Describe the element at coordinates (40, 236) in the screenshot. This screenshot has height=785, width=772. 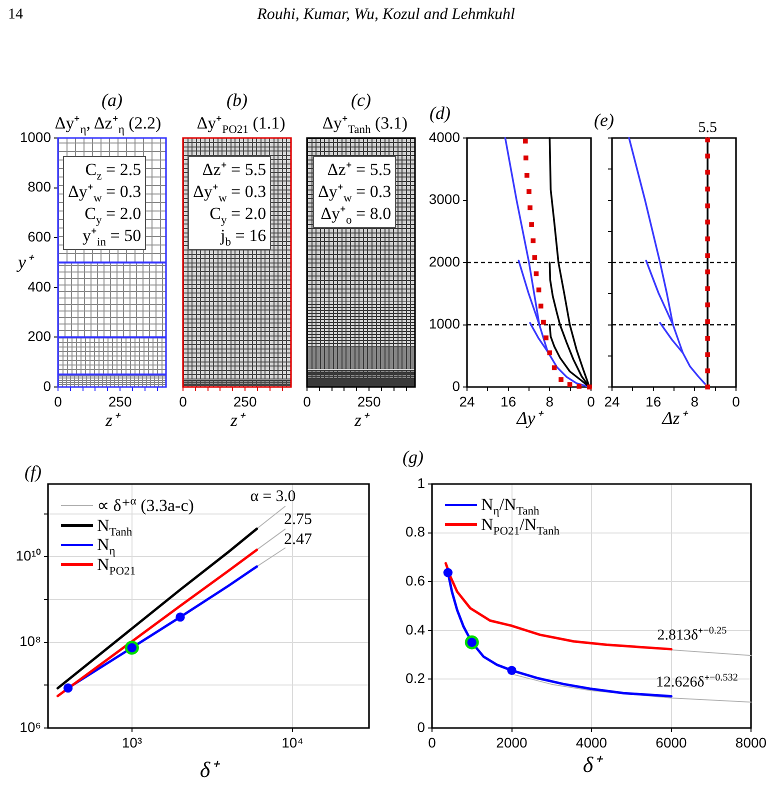
I see `y-tick-label: 600` at that location.